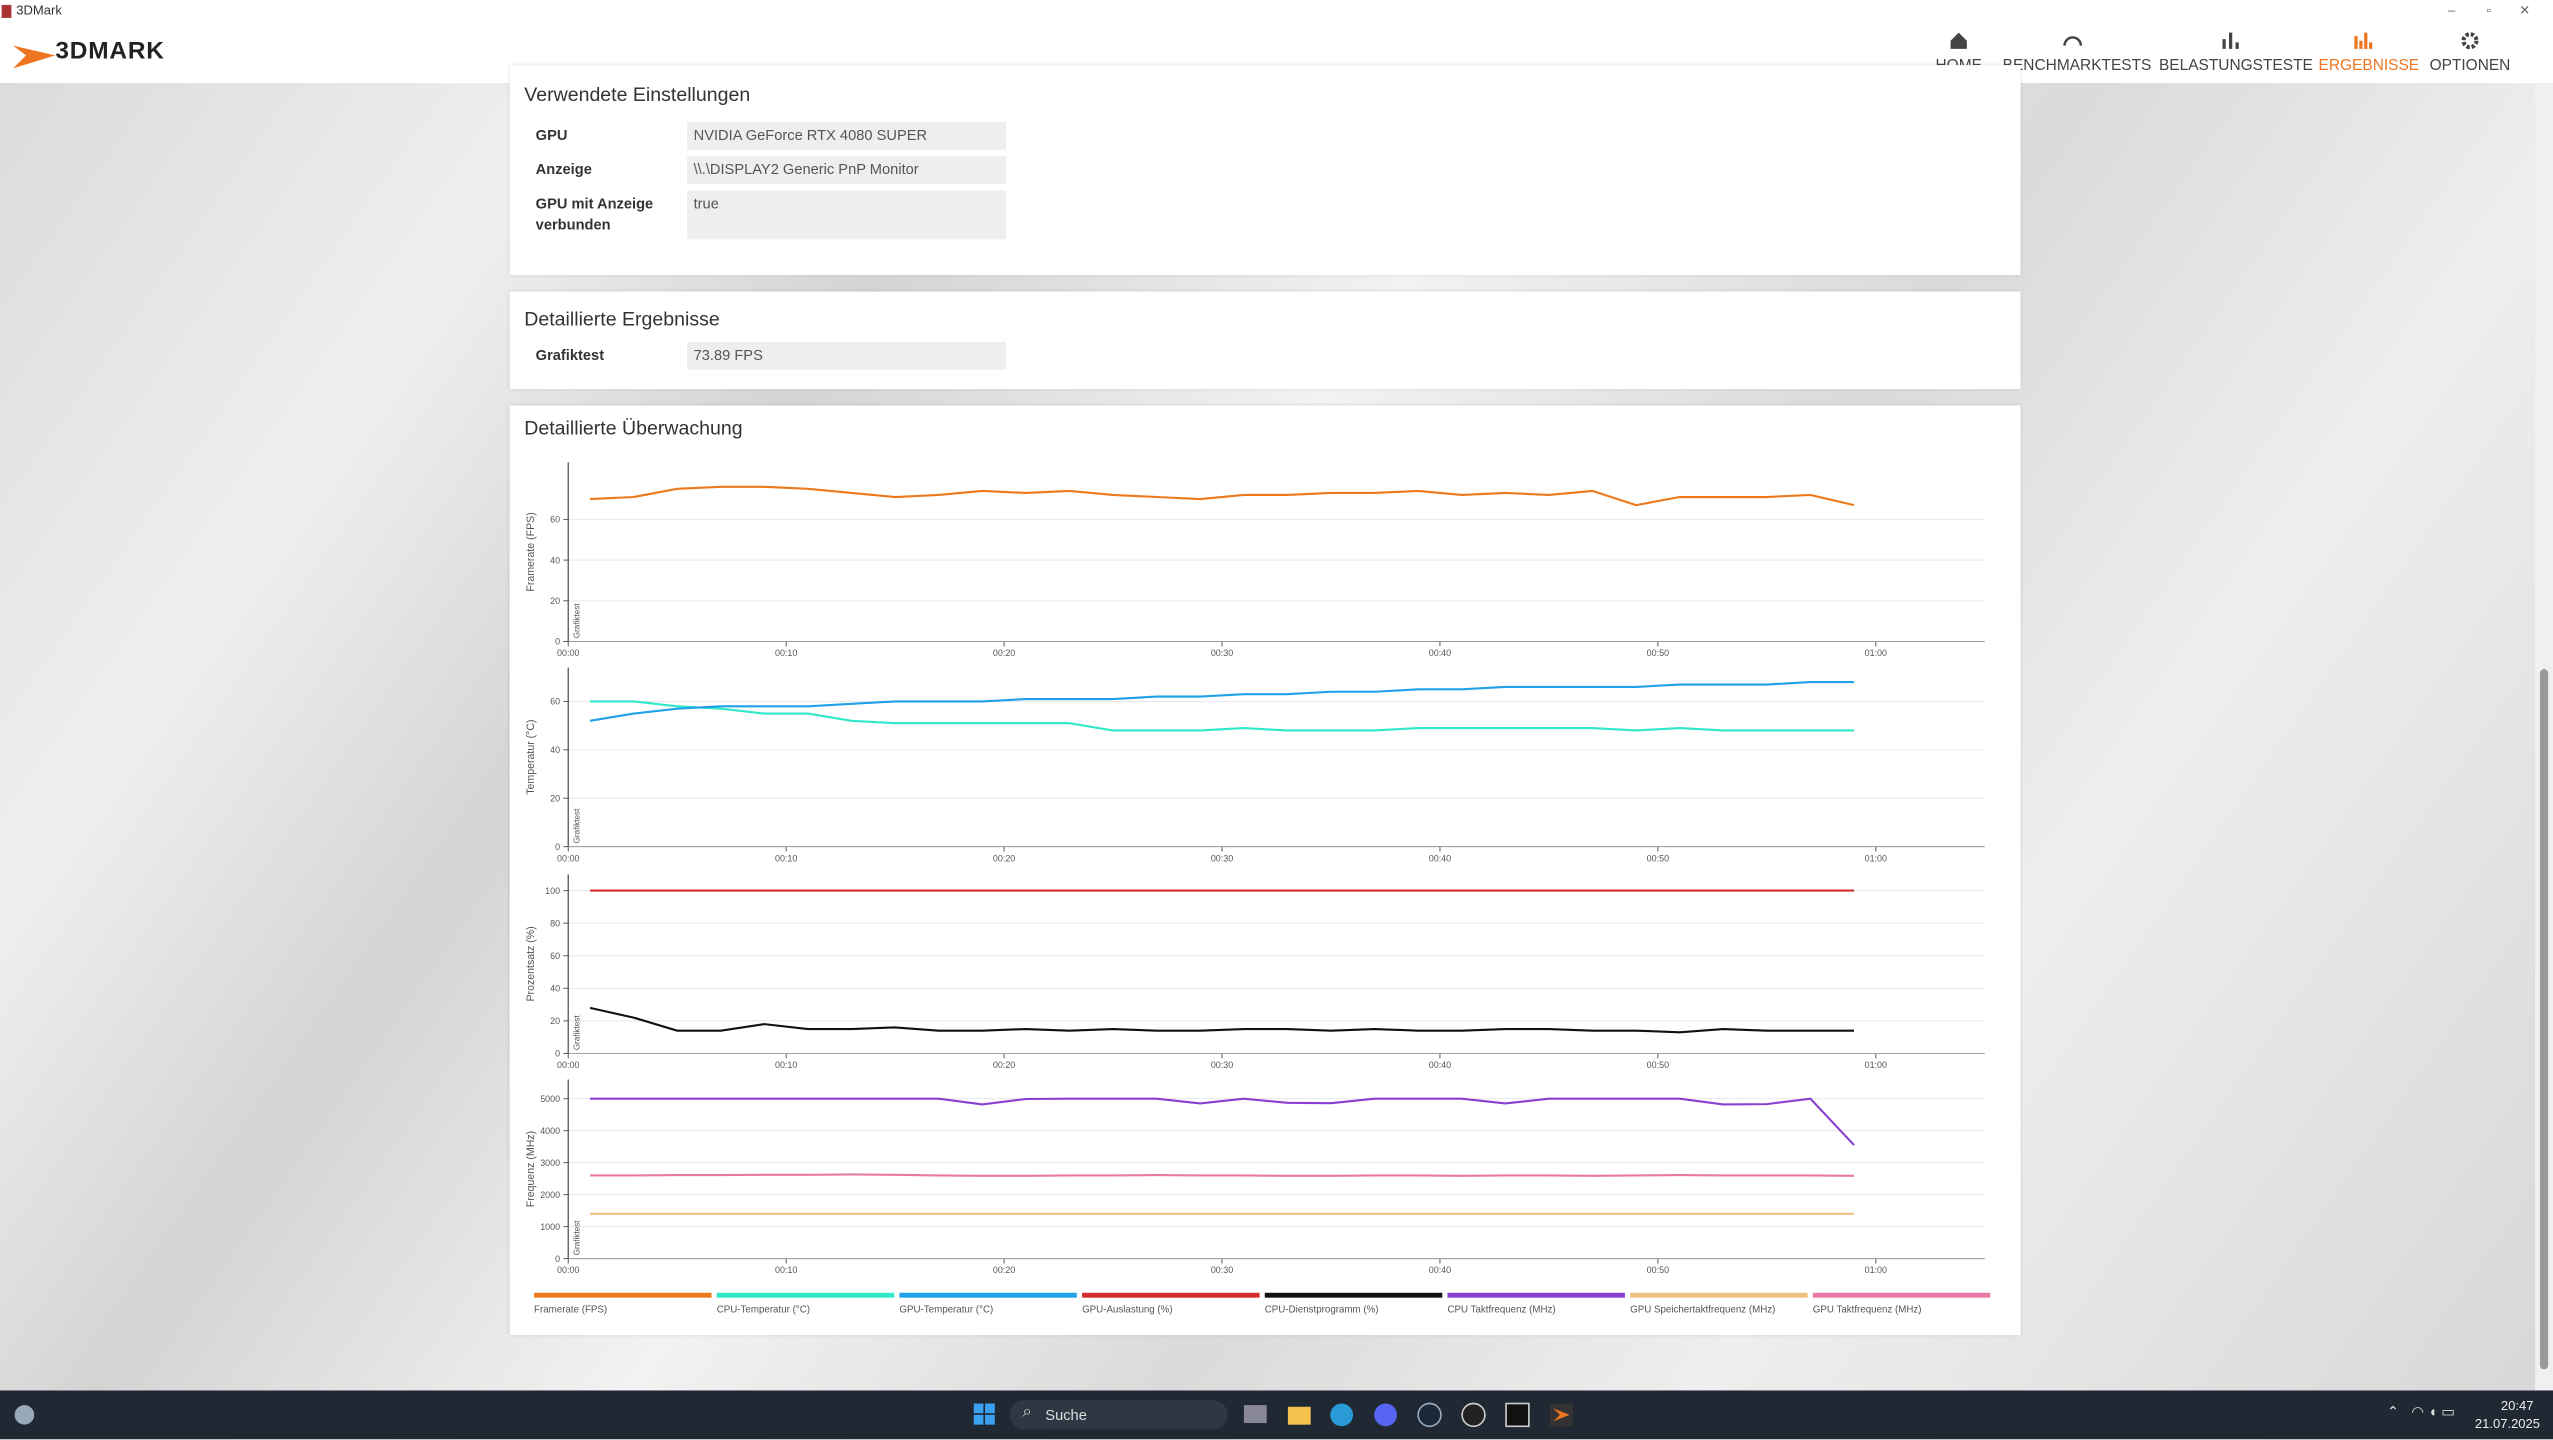  Describe the element at coordinates (1702, 1309) in the screenshot. I see `legend-label: GPU Speichertaktfrequenz (MHz)` at that location.